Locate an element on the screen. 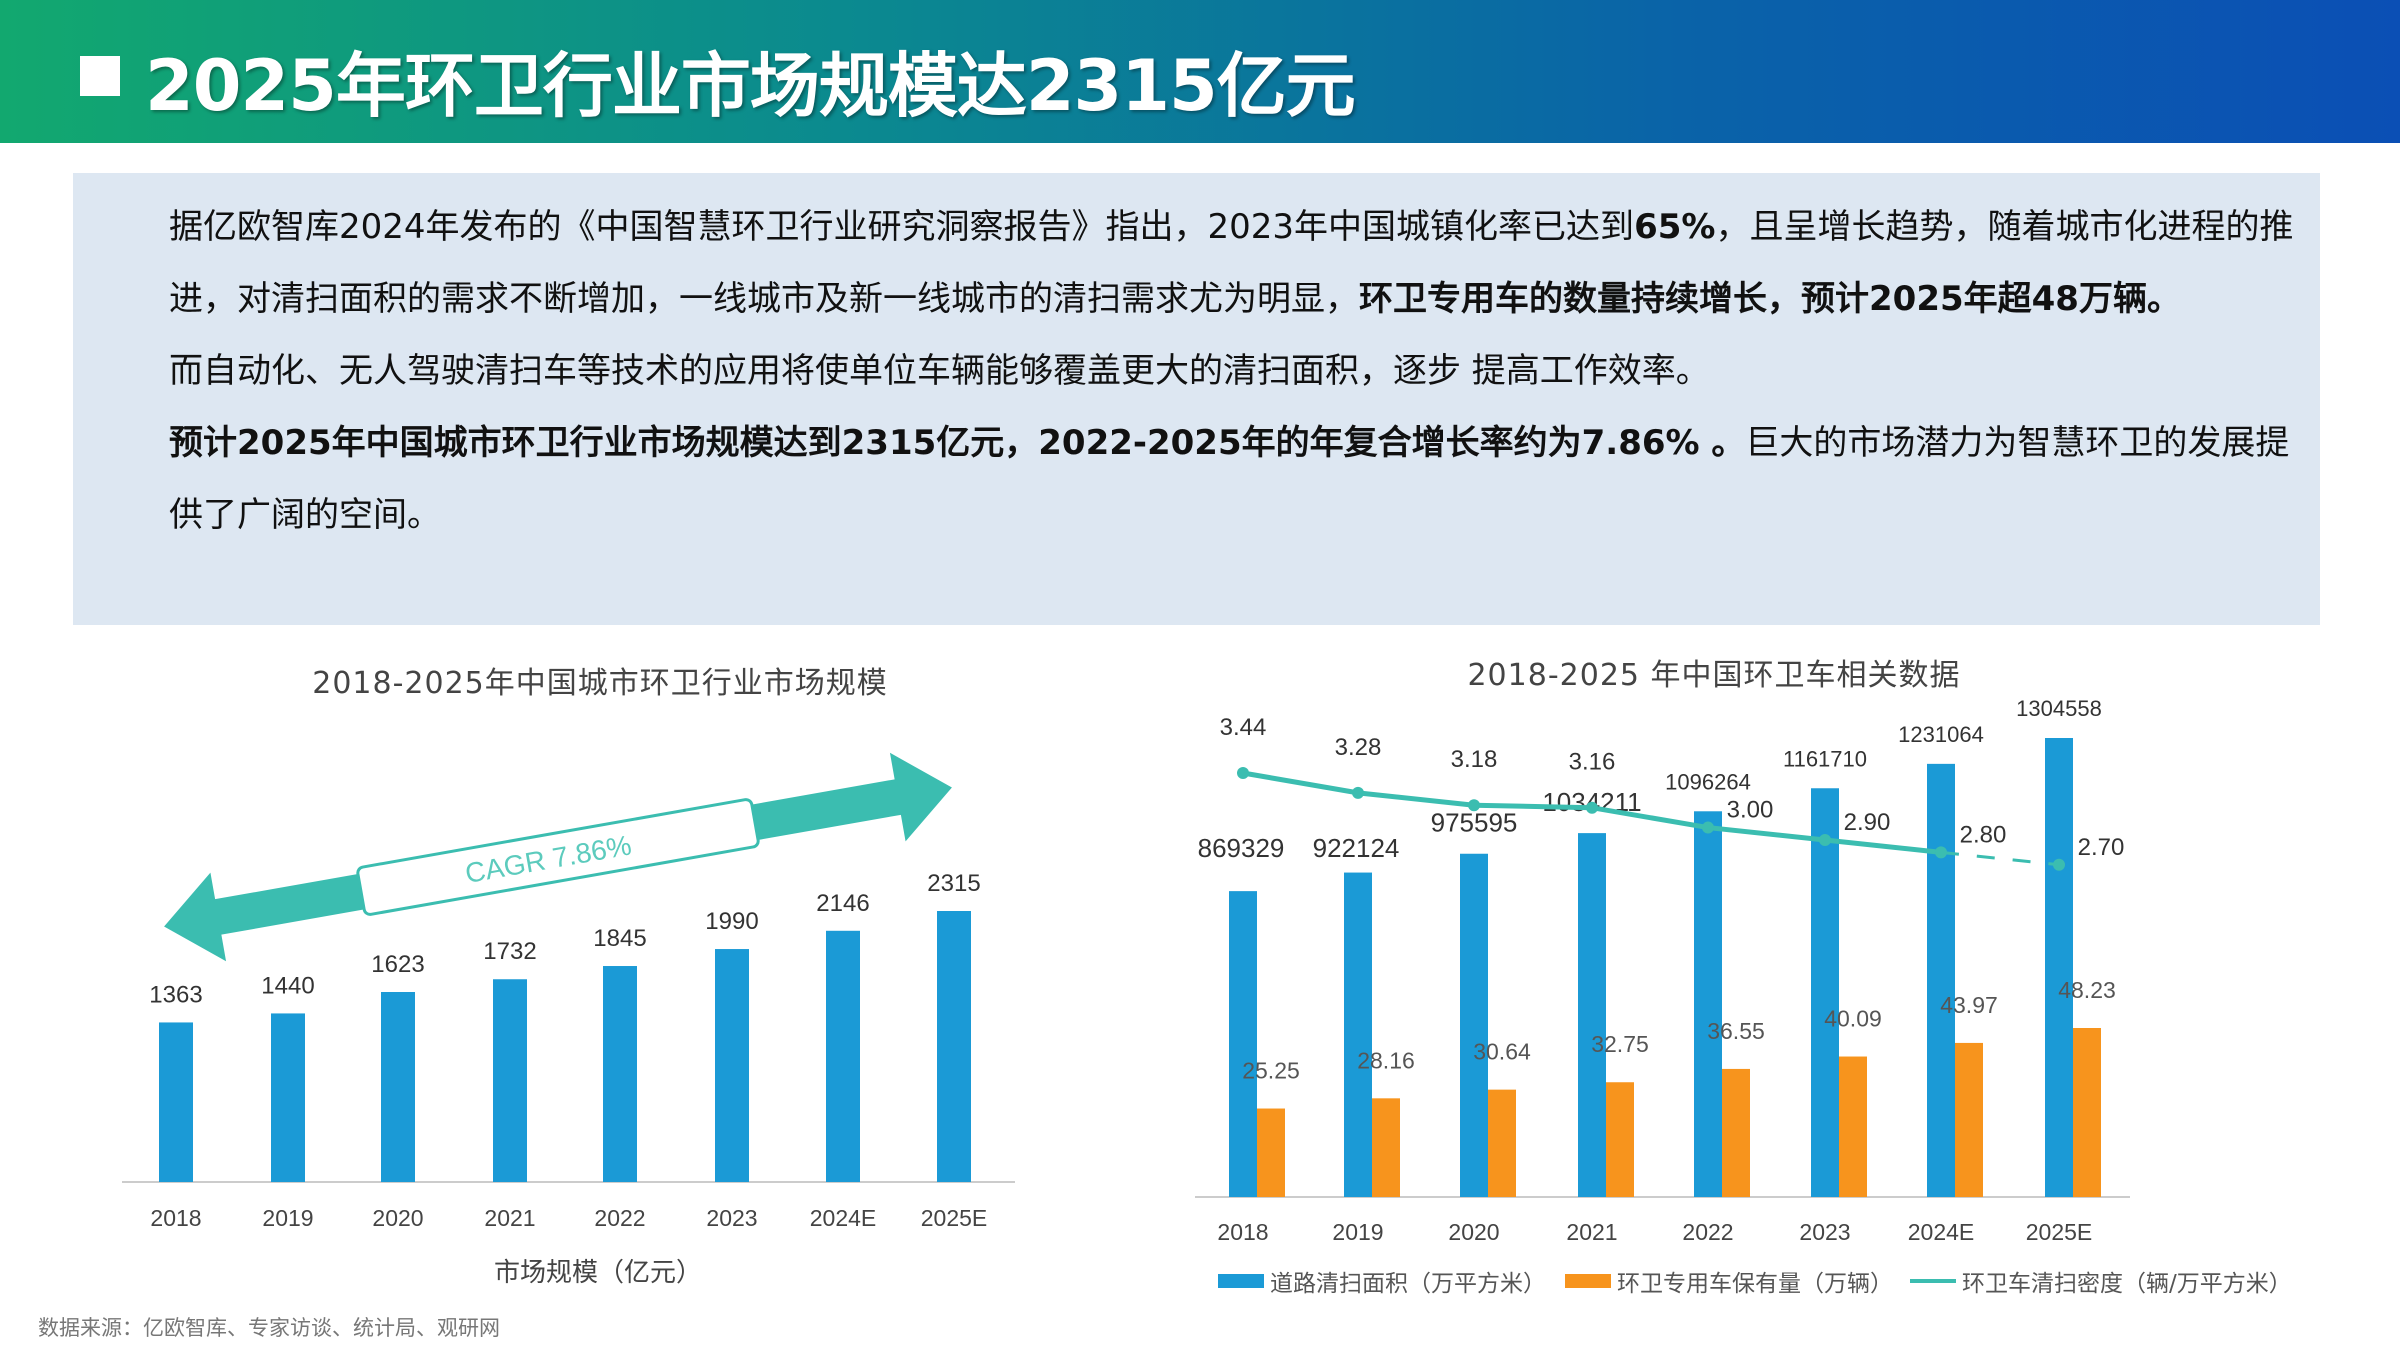 This screenshot has height=1350, width=2400. bar-value-label: 1161710 is located at coordinates (1825, 758).